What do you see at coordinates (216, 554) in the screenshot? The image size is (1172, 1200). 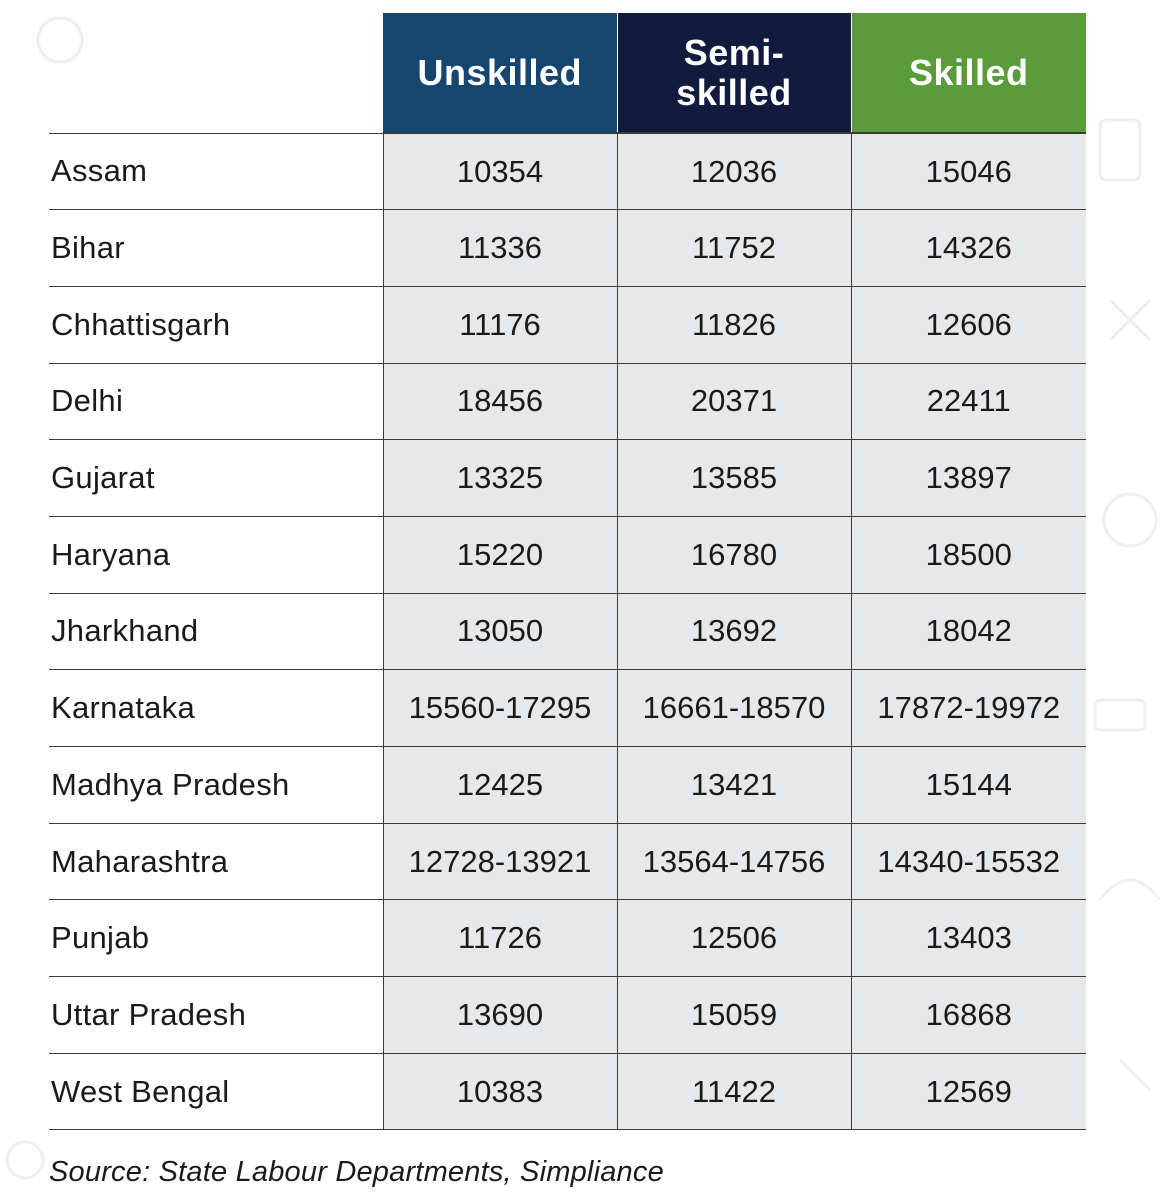 I see `state-name-cell: Haryana` at bounding box center [216, 554].